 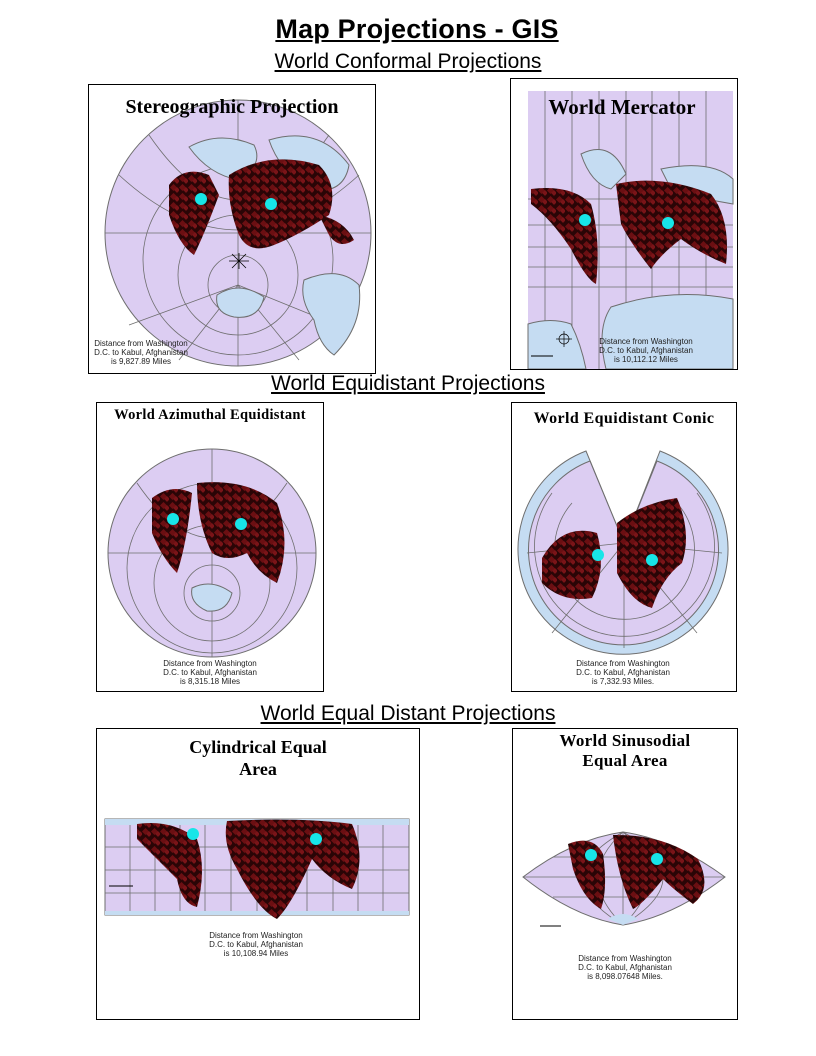 I want to click on section-heading-conformal: World Conformal Projections, so click(x=408, y=61).